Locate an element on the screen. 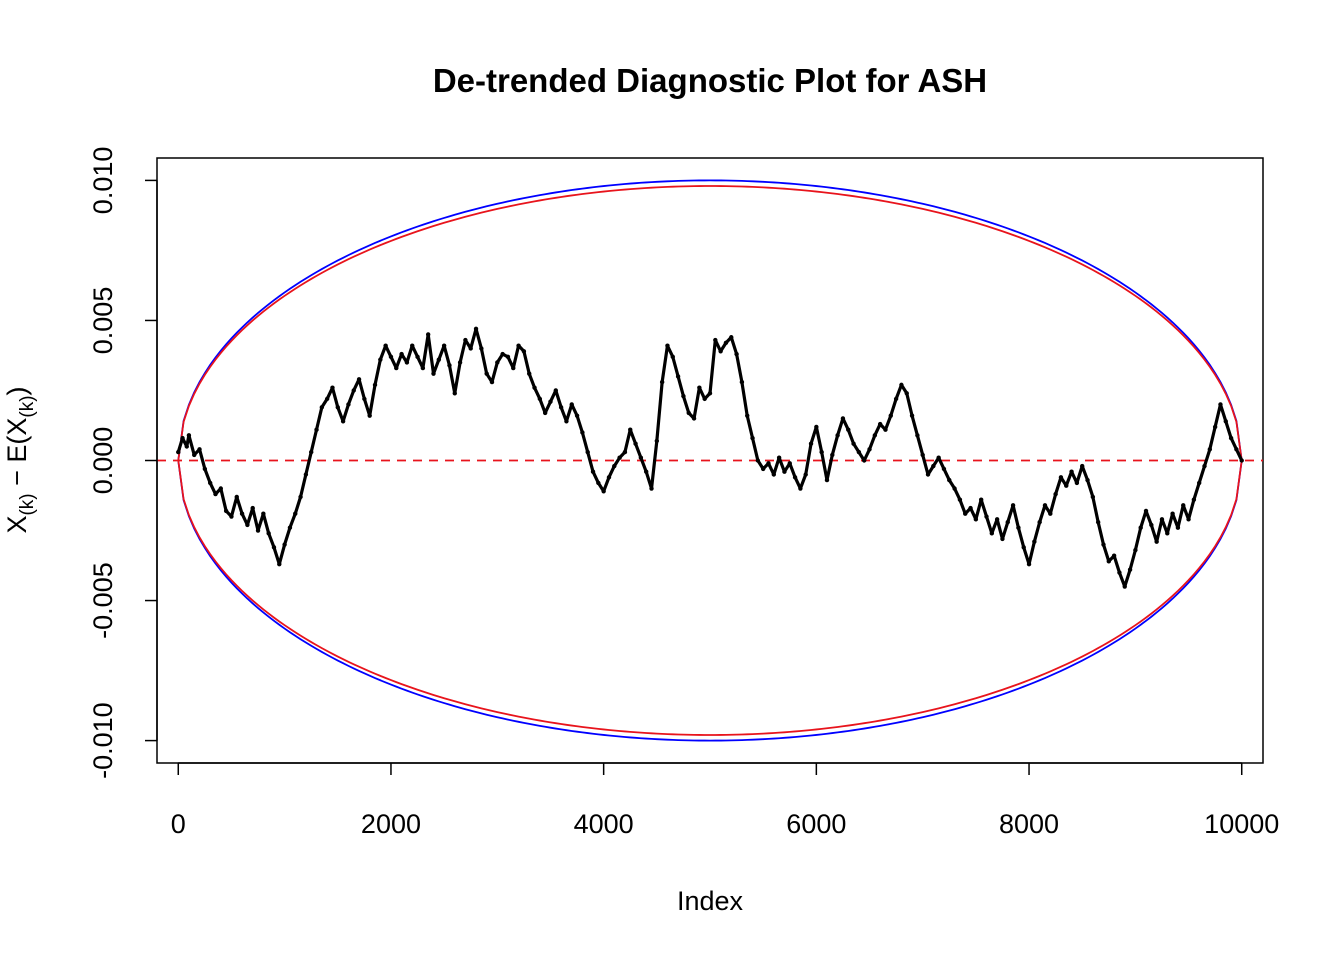 This screenshot has width=1344, height=960. y-axis-title-sub2: (k) is located at coordinates (27, 406).